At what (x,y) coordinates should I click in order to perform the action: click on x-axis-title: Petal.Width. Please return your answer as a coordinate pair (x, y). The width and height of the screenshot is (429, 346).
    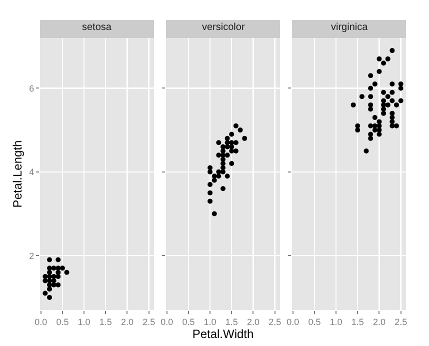
    Looking at the image, I should click on (223, 333).